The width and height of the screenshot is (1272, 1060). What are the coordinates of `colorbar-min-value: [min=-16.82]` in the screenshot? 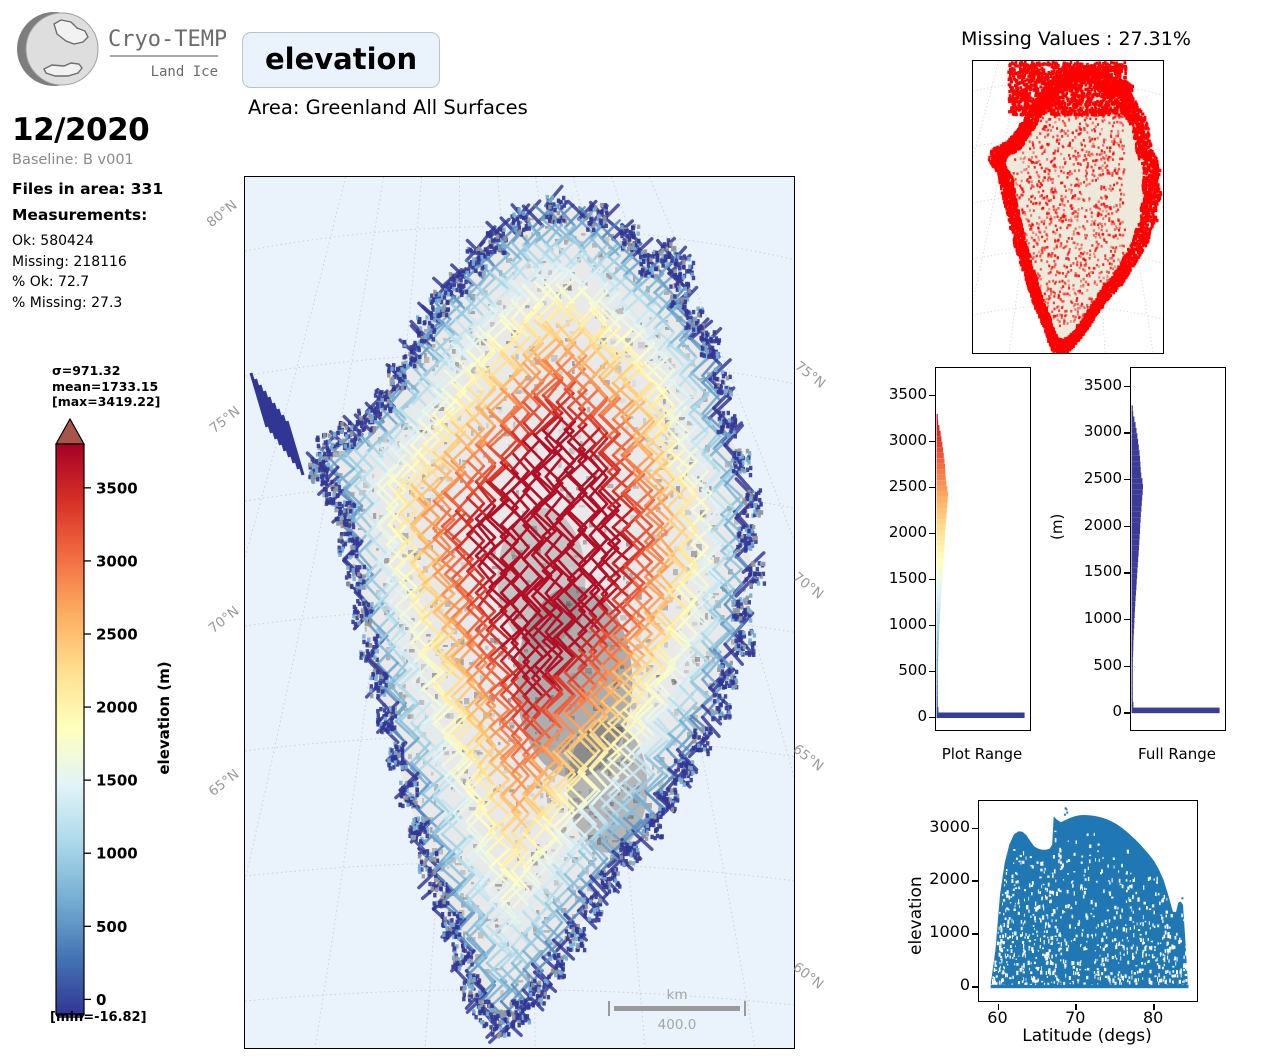 It's located at (98, 1017).